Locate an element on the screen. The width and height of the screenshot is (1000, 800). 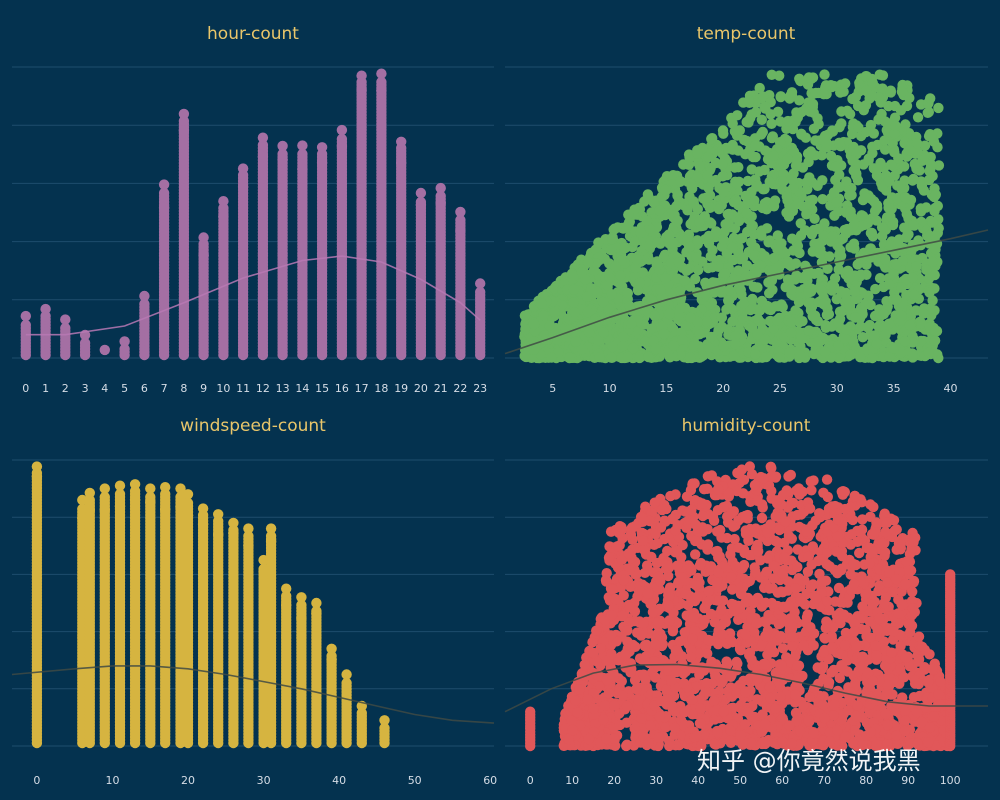
panel-title: windspeed-count is located at coordinates (253, 426).